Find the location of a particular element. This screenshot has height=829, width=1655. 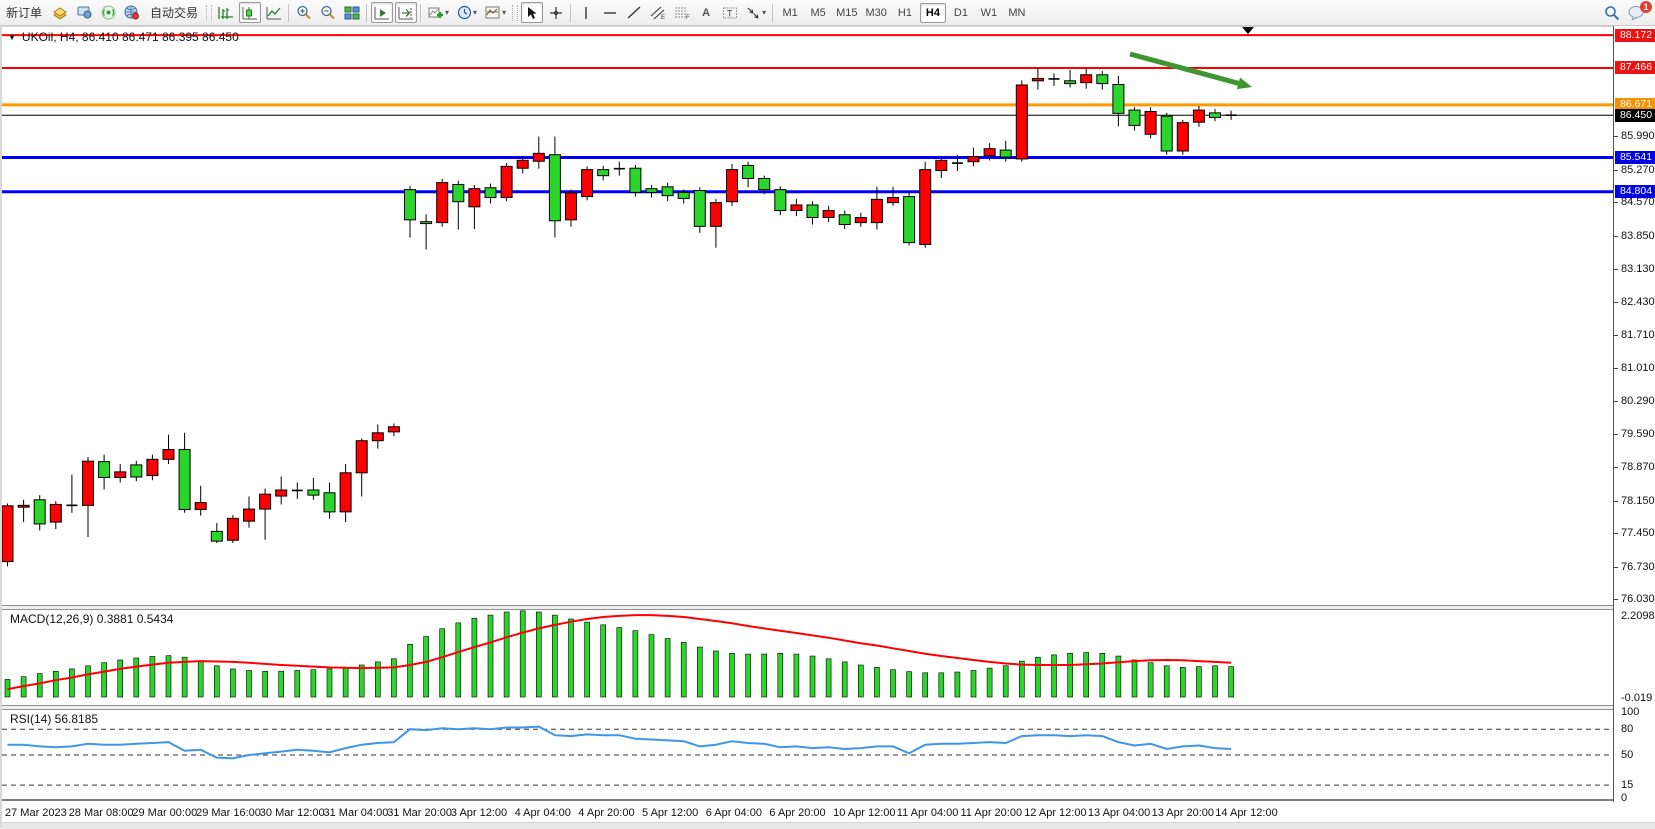

dropdown-arrow-icon: ▾ is located at coordinates (504, 12).